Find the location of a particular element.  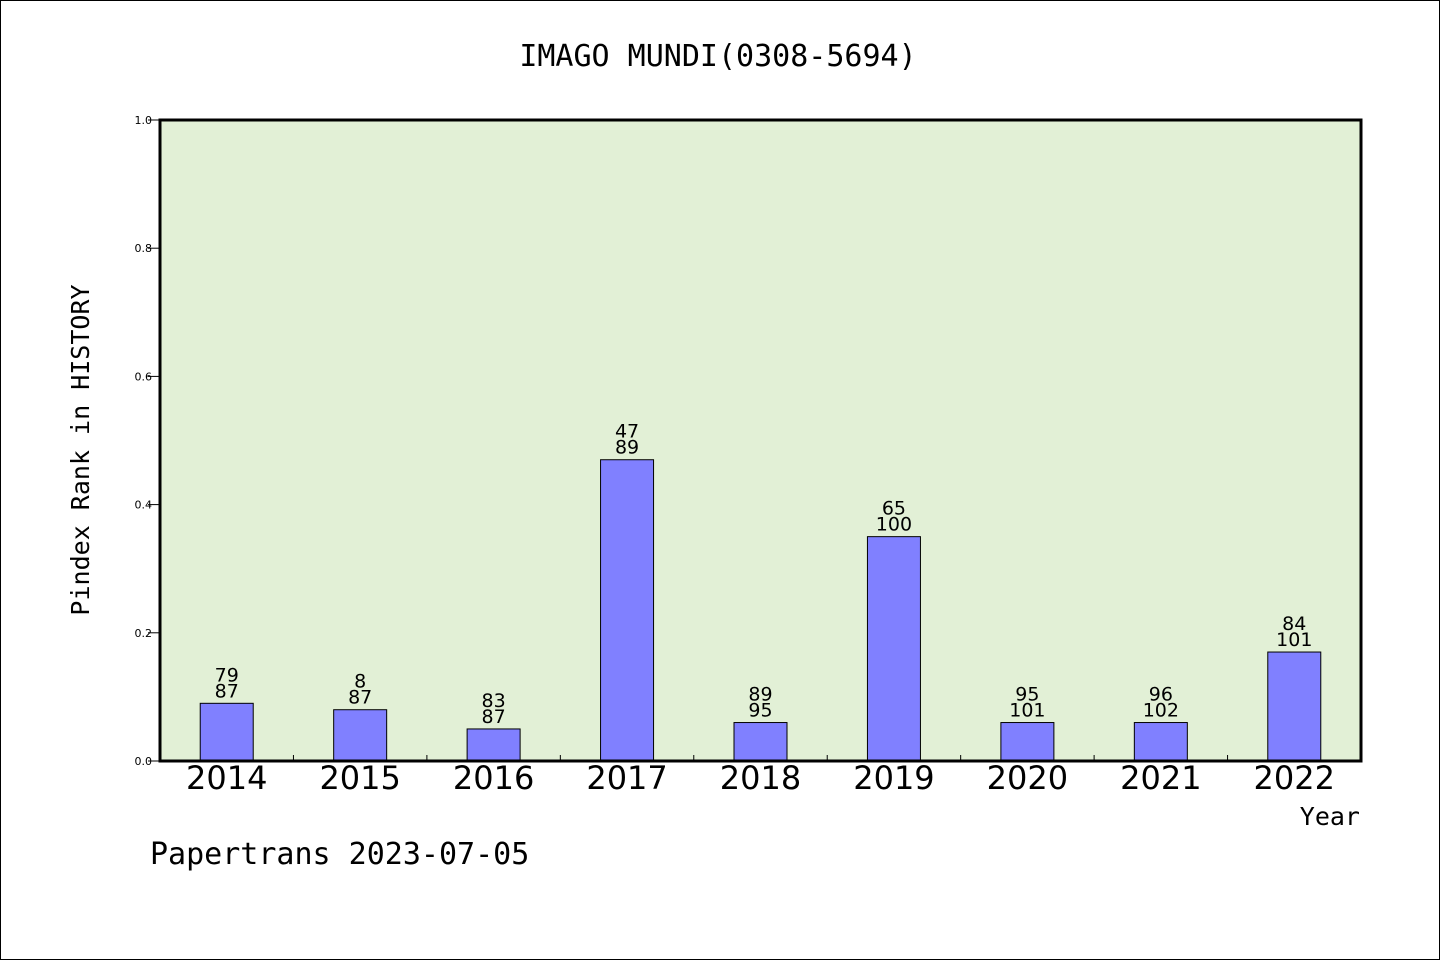

y-tick-label: 0.6 is located at coordinates (144, 376).